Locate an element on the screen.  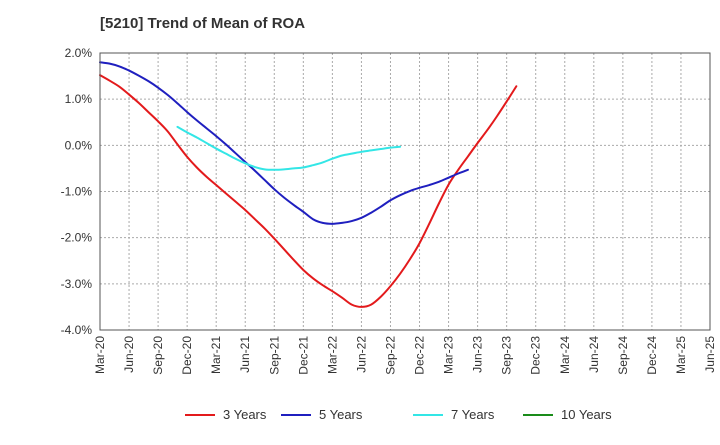
y-tick-label: 2.0% is located at coordinates (79, 53).